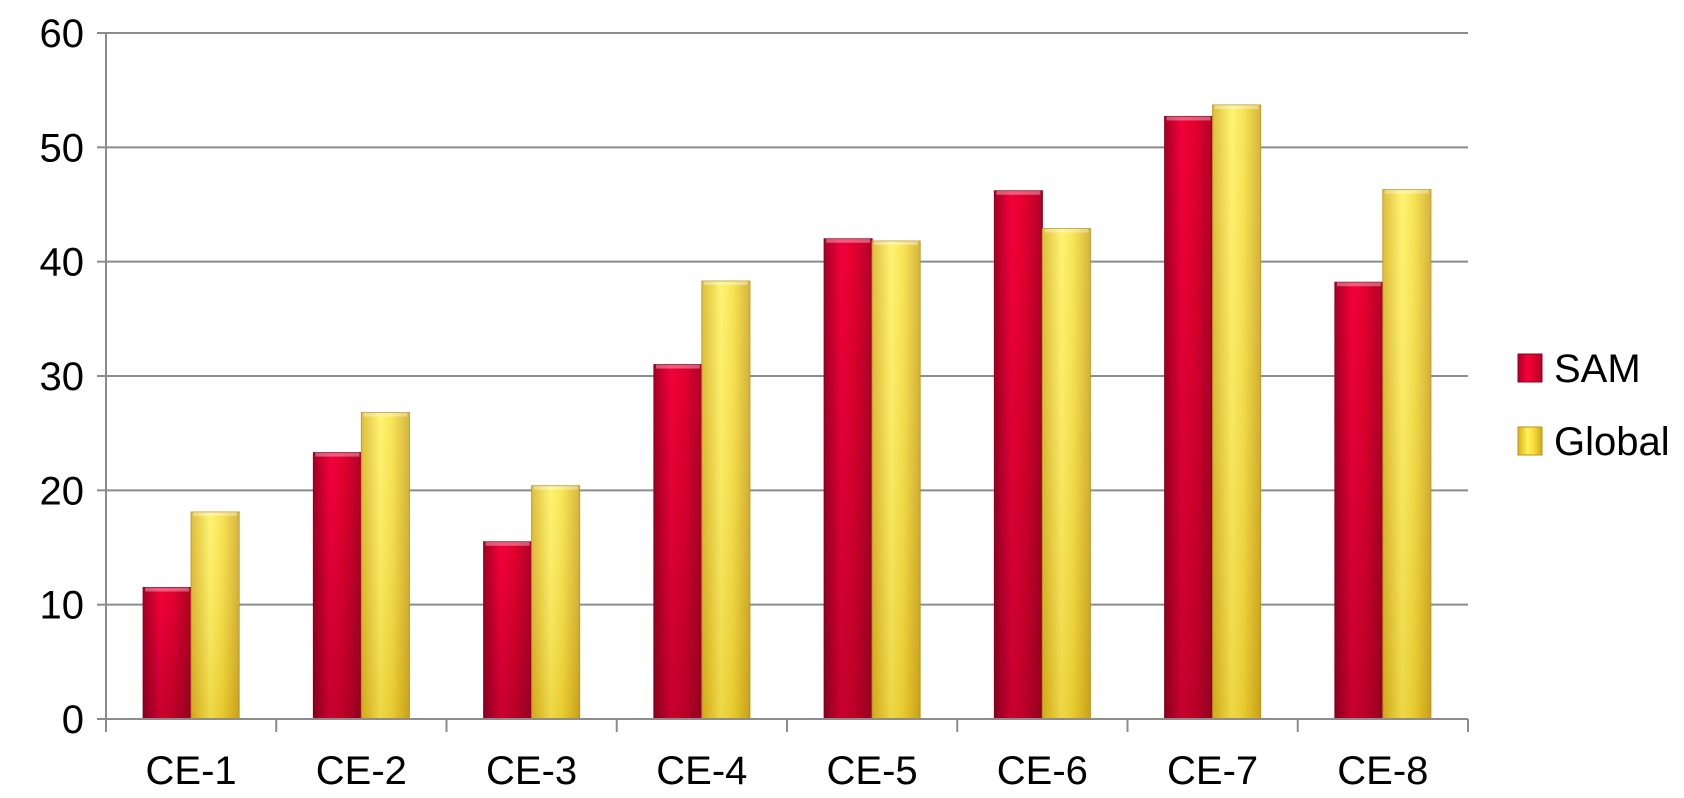  What do you see at coordinates (1382, 771) in the screenshot?
I see `x-tick-label: CE-8` at bounding box center [1382, 771].